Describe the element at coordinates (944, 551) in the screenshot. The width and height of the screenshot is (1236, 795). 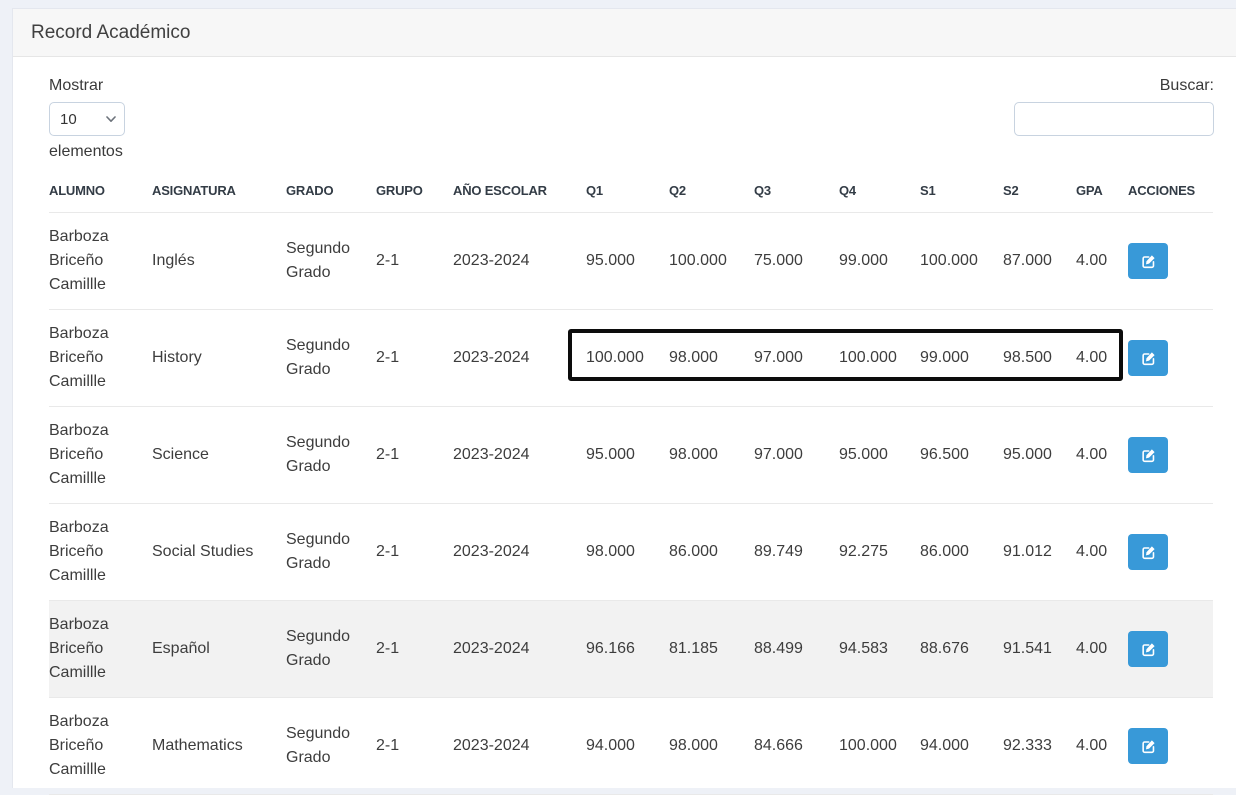
I see `cell-s1: 86.000` at that location.